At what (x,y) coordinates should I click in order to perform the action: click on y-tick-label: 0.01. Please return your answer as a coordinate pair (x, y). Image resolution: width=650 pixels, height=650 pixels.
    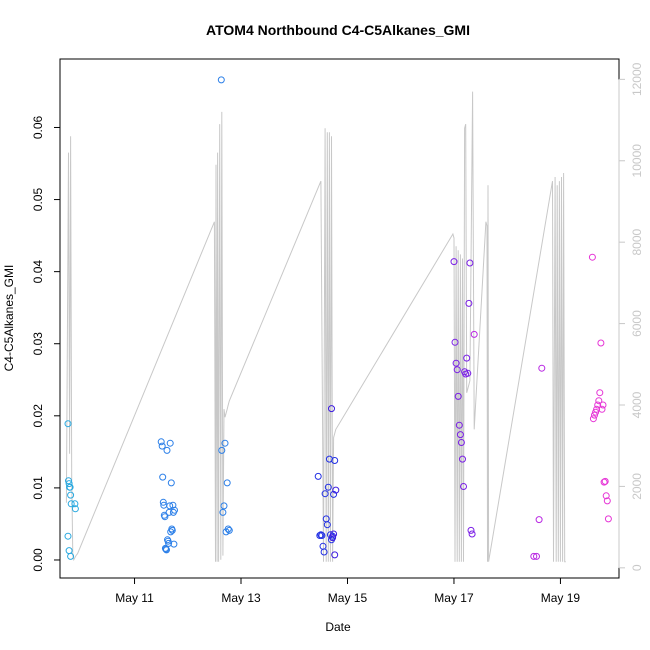
    Looking at the image, I should click on (38, 488).